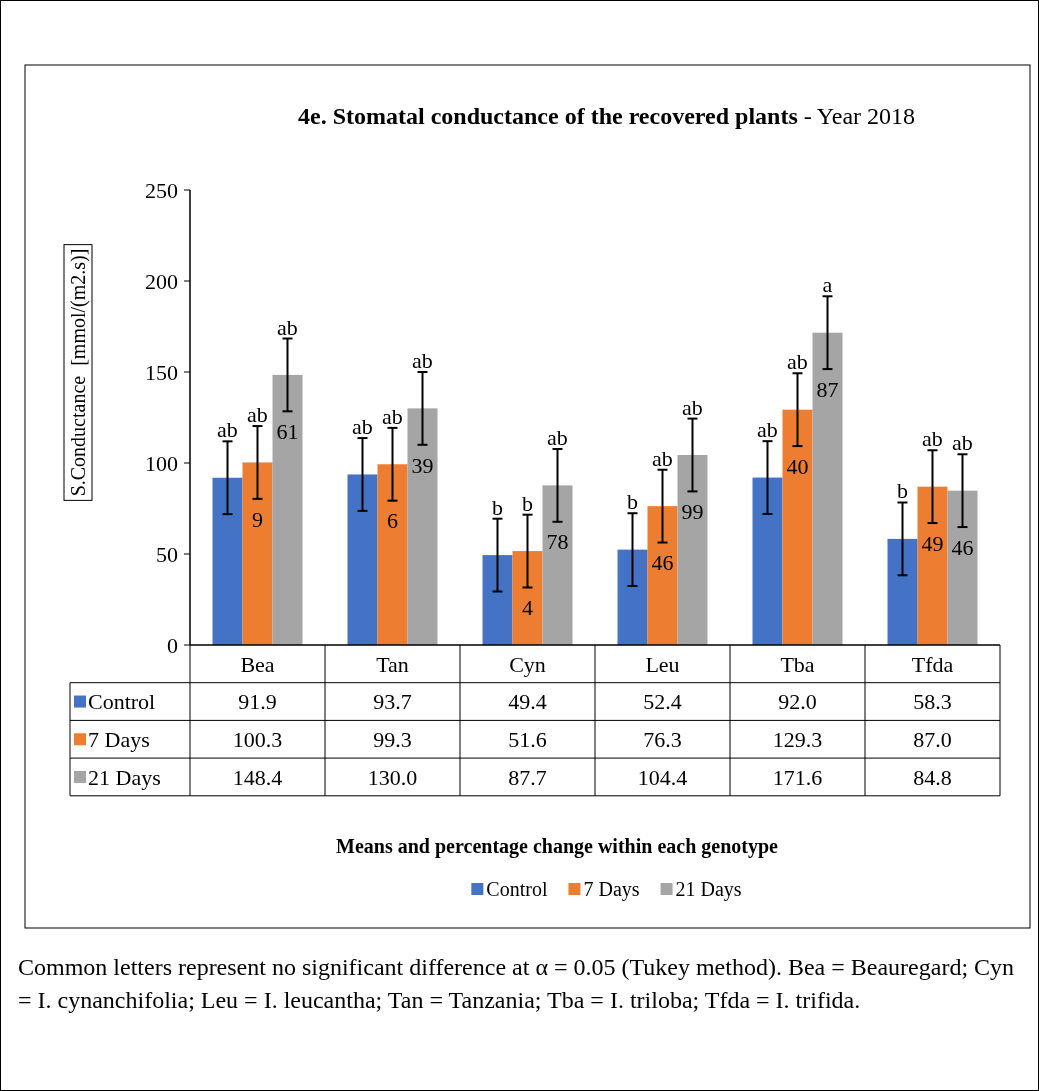  I want to click on data-label: 100.3, so click(257, 739).